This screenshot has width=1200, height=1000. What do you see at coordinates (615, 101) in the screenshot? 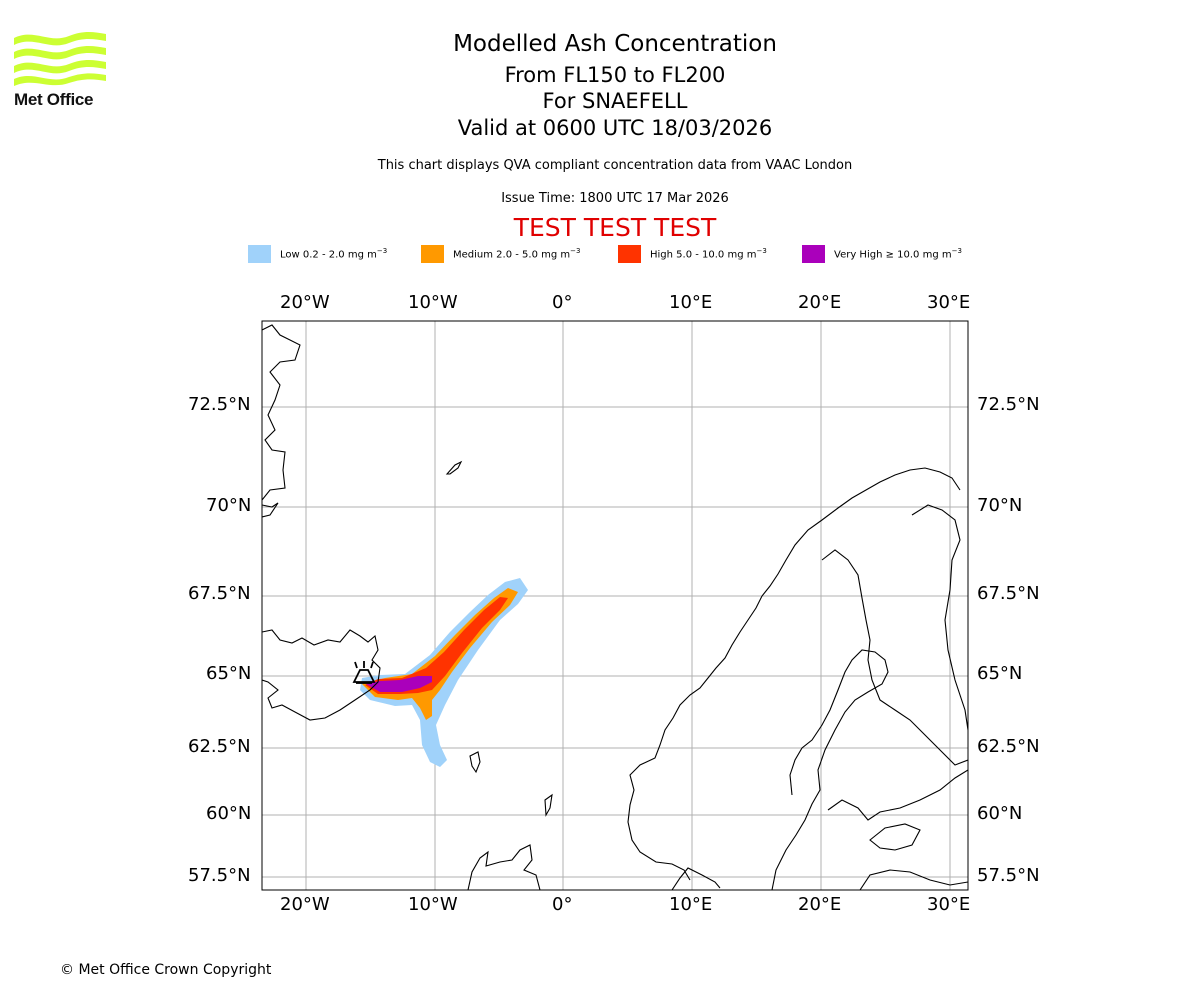
I see `volcano-name: For SNAEFELL` at bounding box center [615, 101].